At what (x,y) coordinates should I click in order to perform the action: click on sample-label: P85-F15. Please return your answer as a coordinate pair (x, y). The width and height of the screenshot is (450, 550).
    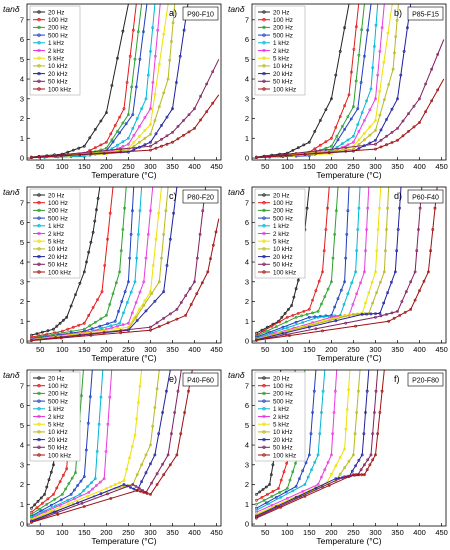
    Looking at the image, I should click on (425, 15).